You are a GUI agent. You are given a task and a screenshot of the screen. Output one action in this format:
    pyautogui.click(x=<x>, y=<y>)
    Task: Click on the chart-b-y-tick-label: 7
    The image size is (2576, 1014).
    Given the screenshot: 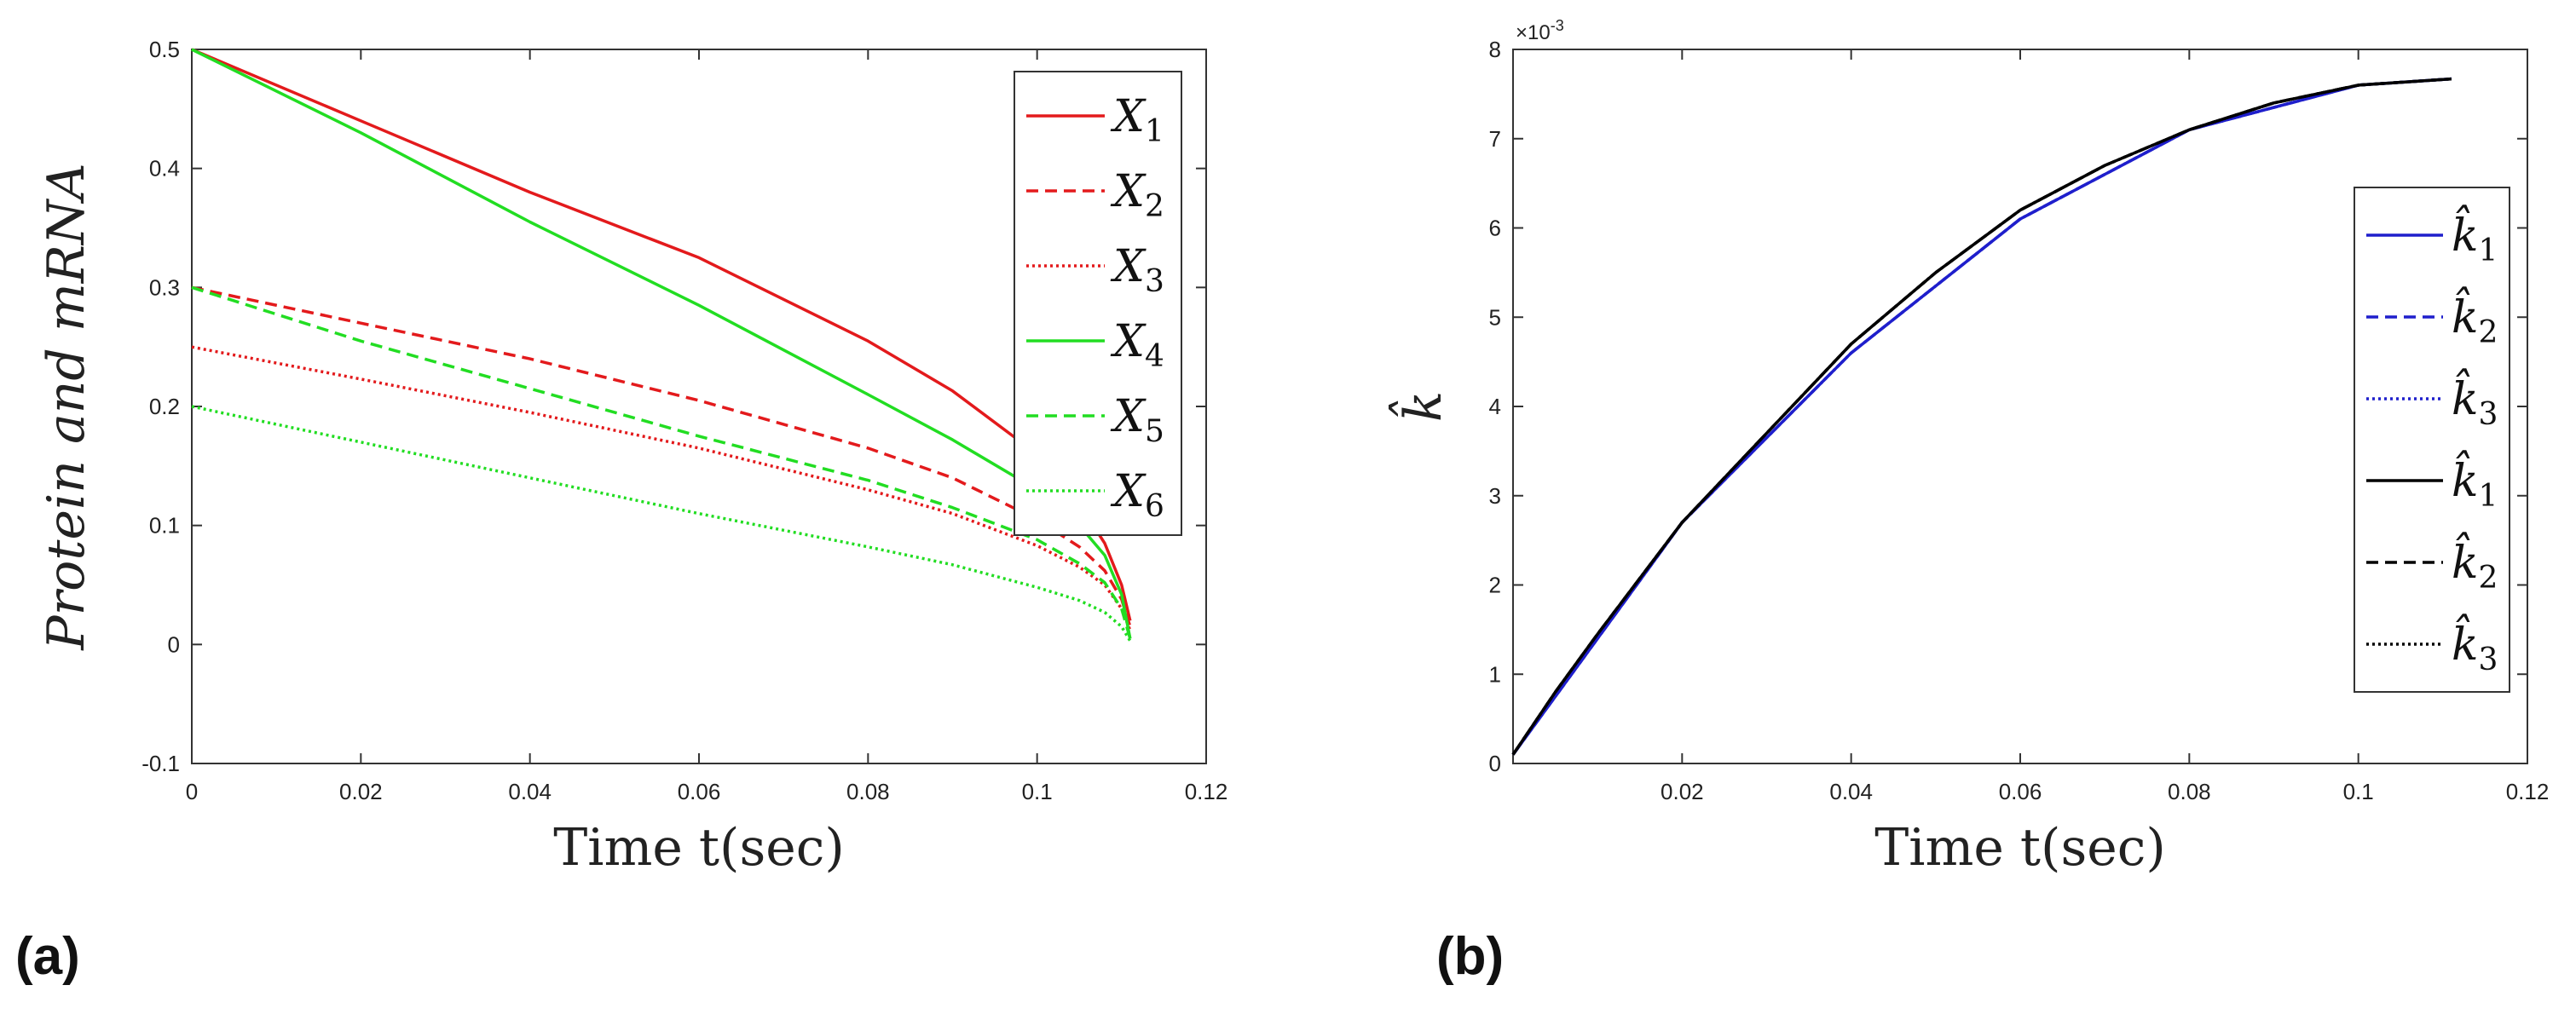 What is the action you would take?
    pyautogui.click(x=1495, y=139)
    